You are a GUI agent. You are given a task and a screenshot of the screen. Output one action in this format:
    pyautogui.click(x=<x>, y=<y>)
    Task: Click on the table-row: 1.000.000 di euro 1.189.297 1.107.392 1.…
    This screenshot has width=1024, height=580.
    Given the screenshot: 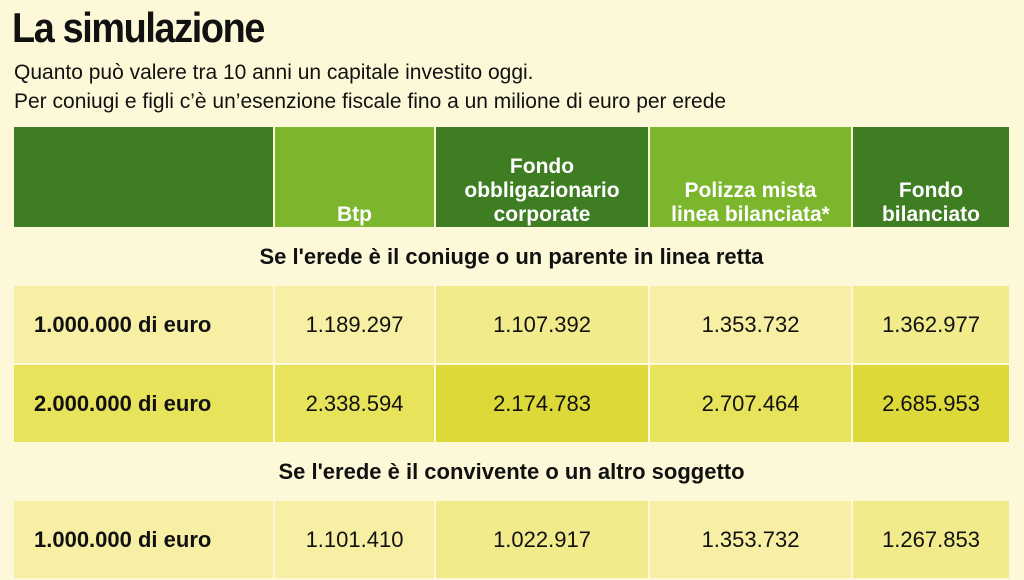 What is the action you would take?
    pyautogui.click(x=511, y=324)
    